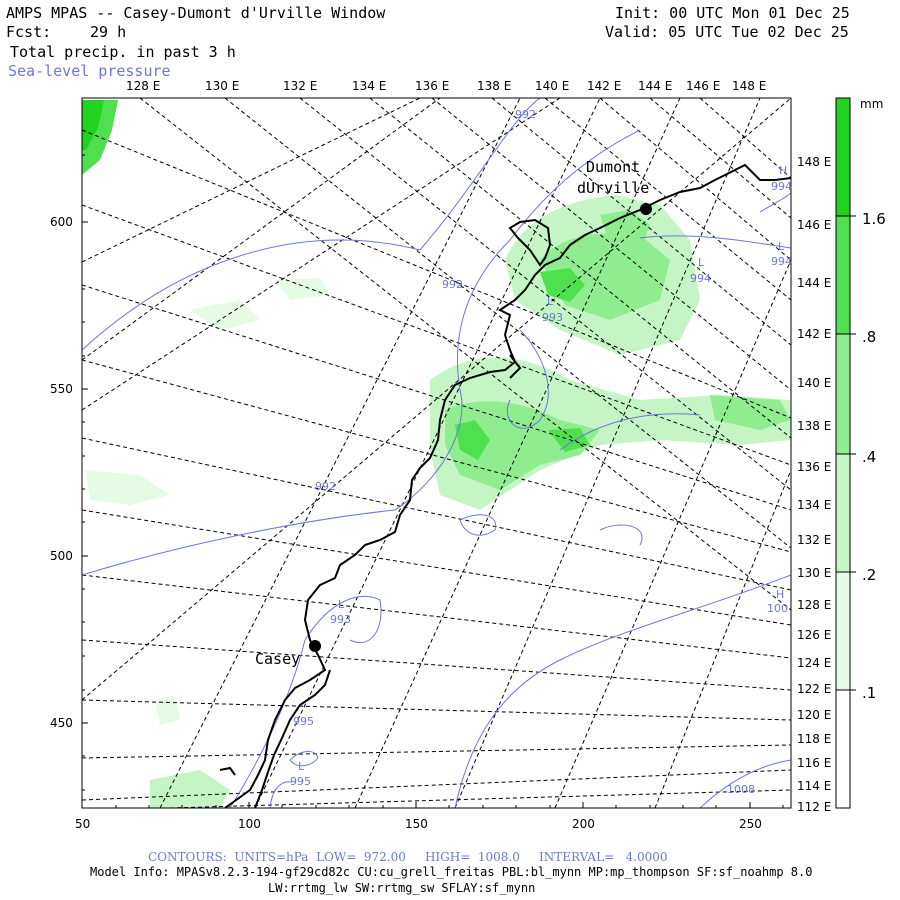  Describe the element at coordinates (741, 789) in the screenshot. I see `pressure-label: 1008` at that location.